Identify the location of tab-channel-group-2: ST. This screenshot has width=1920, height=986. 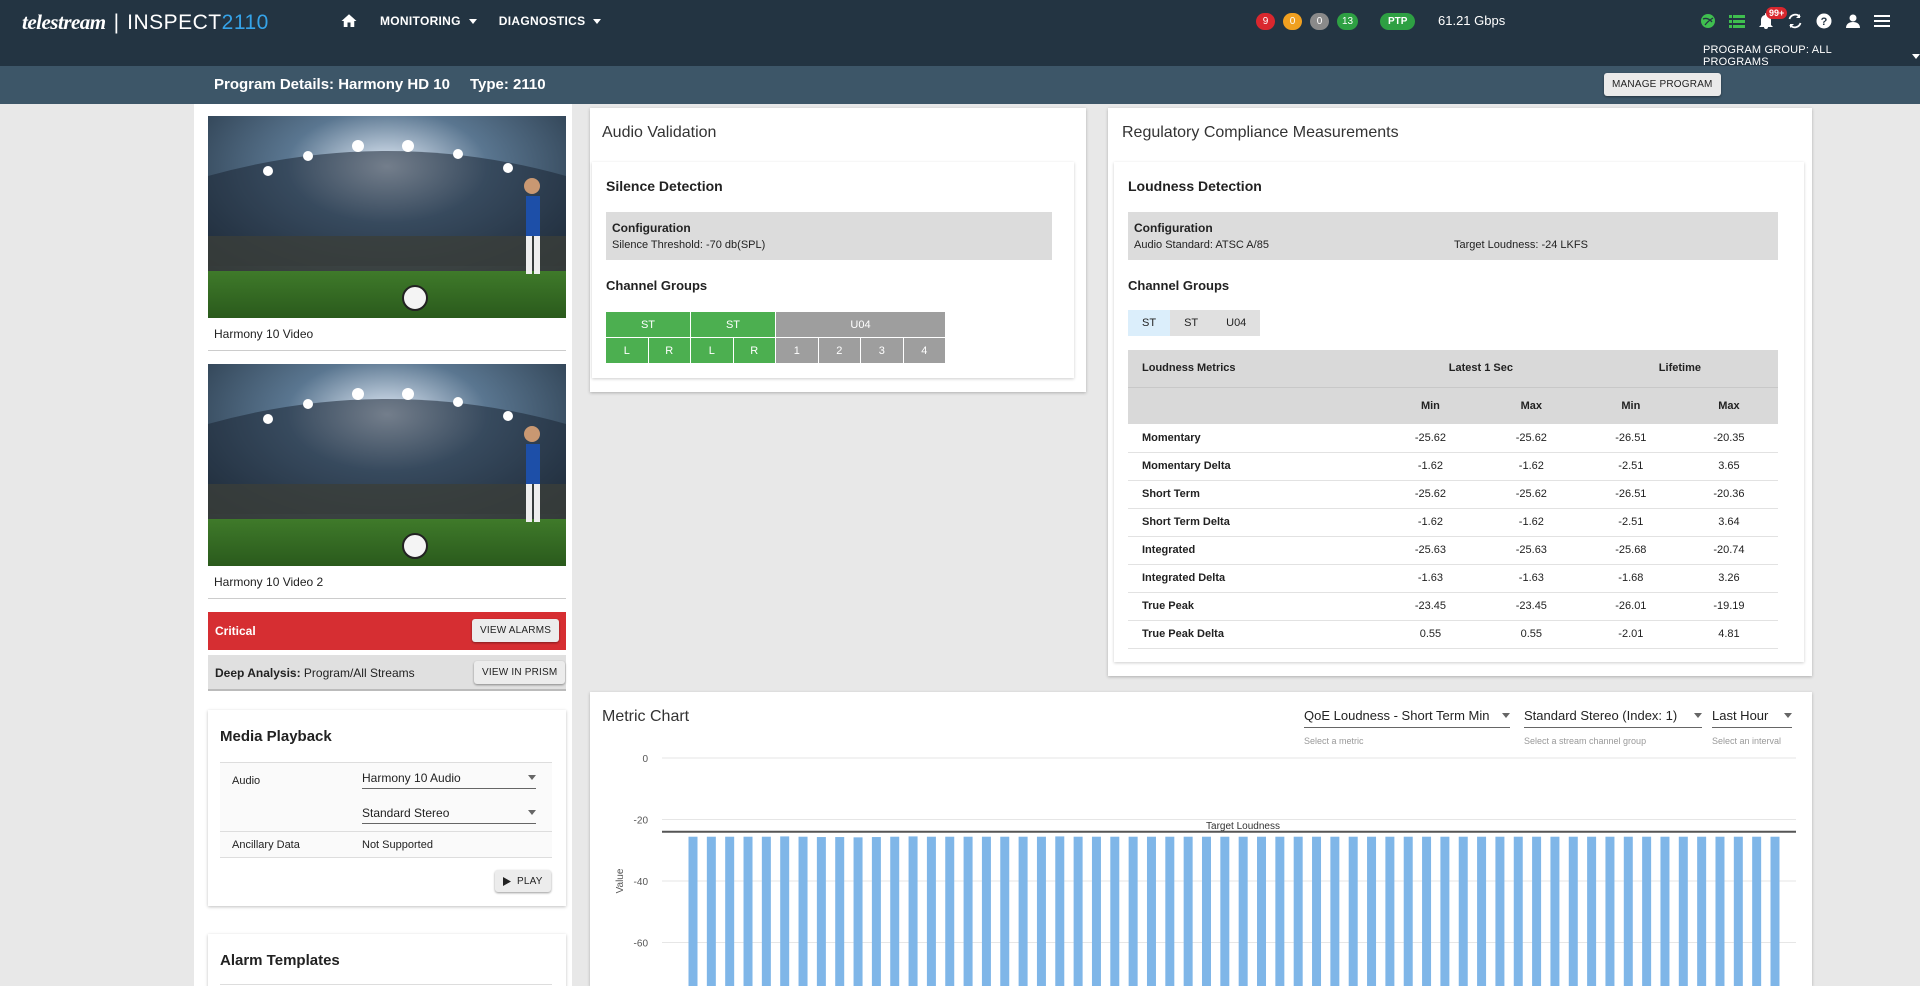
(1191, 323).